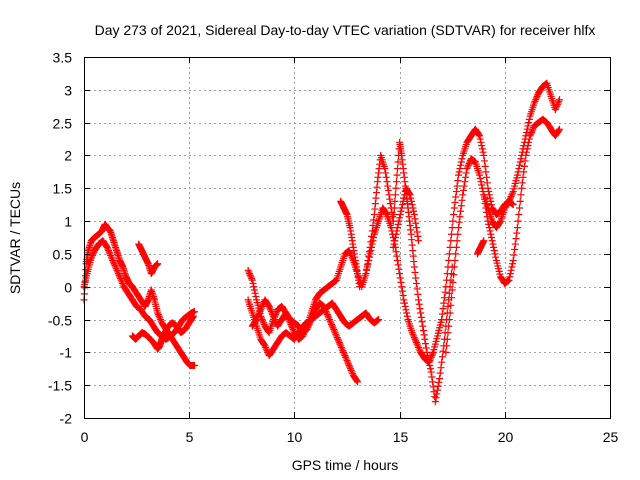  Describe the element at coordinates (68, 156) in the screenshot. I see `y-tick-label: 2` at that location.